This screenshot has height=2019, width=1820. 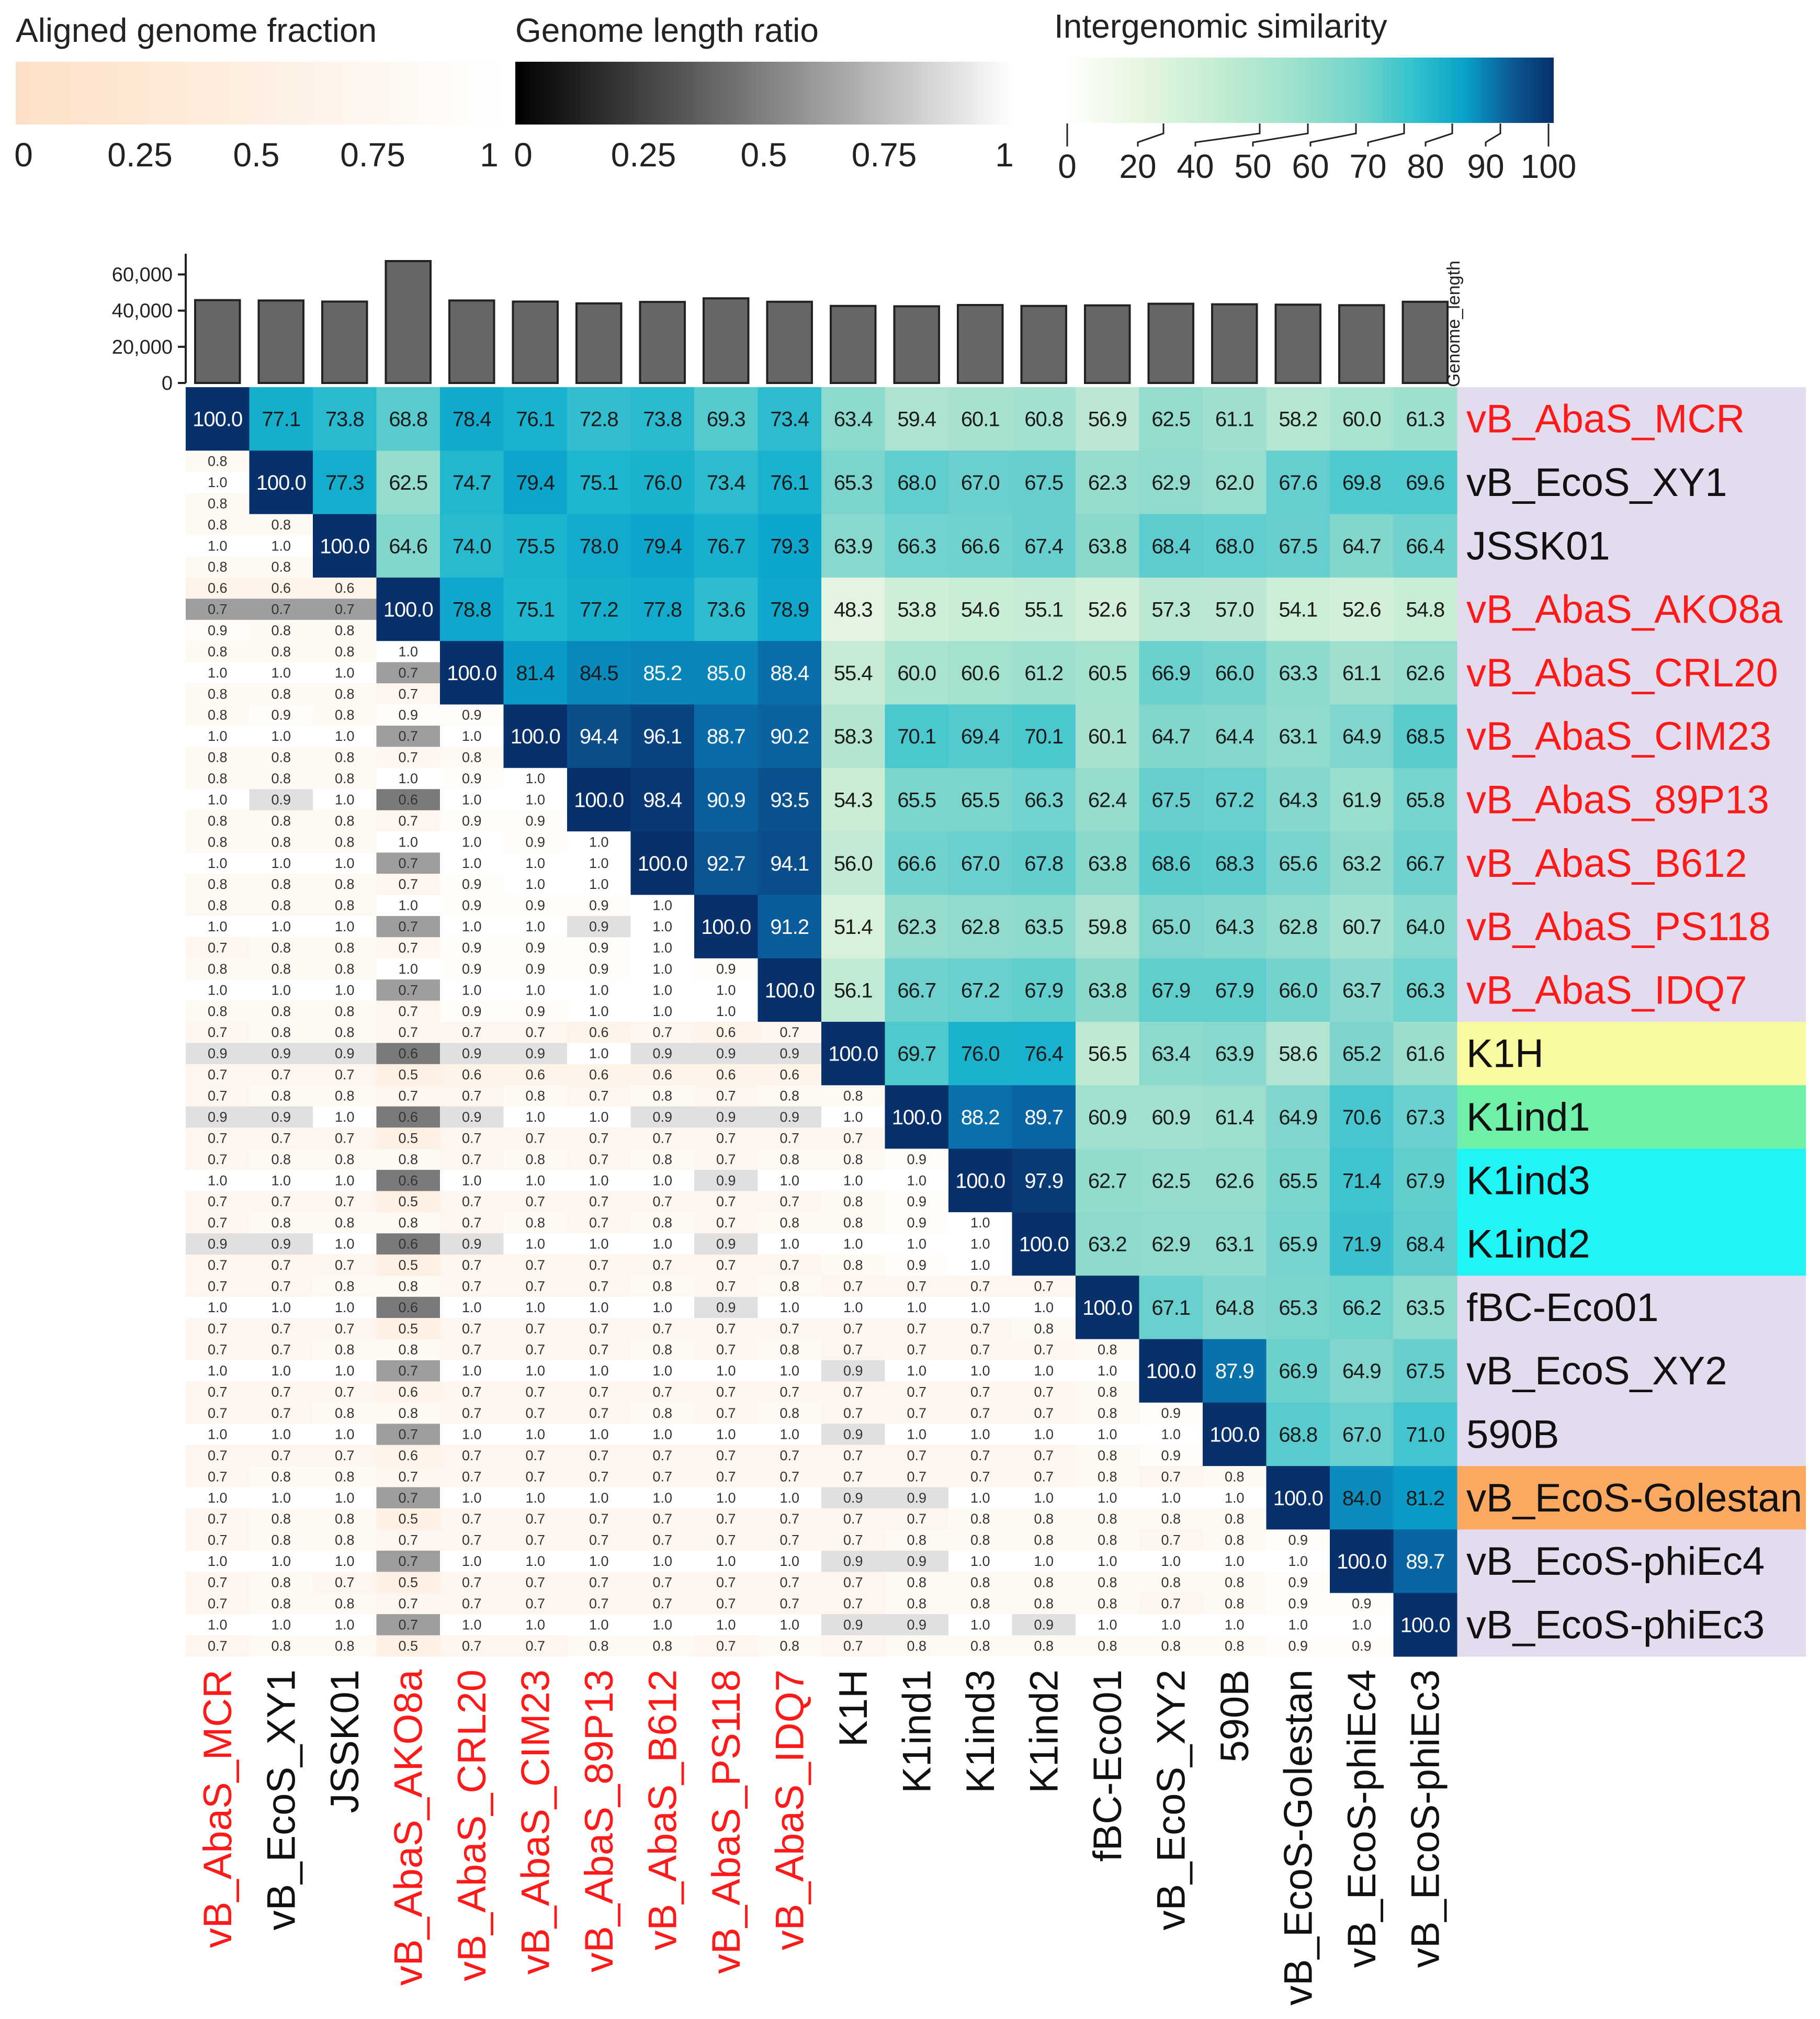 I want to click on similarity-value: 70.1, so click(x=917, y=736).